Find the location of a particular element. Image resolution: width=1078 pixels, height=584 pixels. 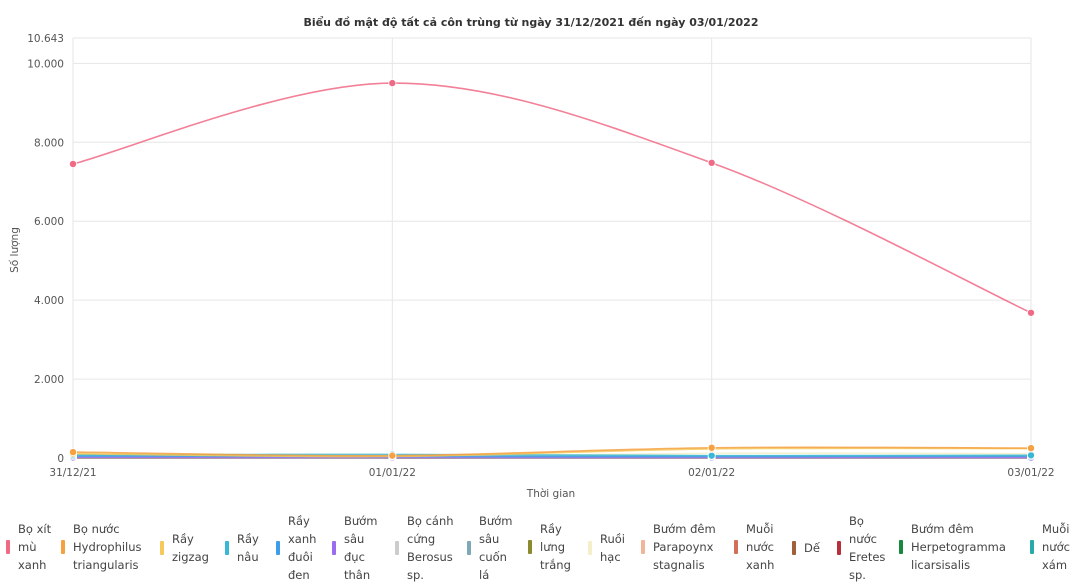

legend-item: Bọ nước Hydrophilus triangularis is located at coordinates (101, 547).